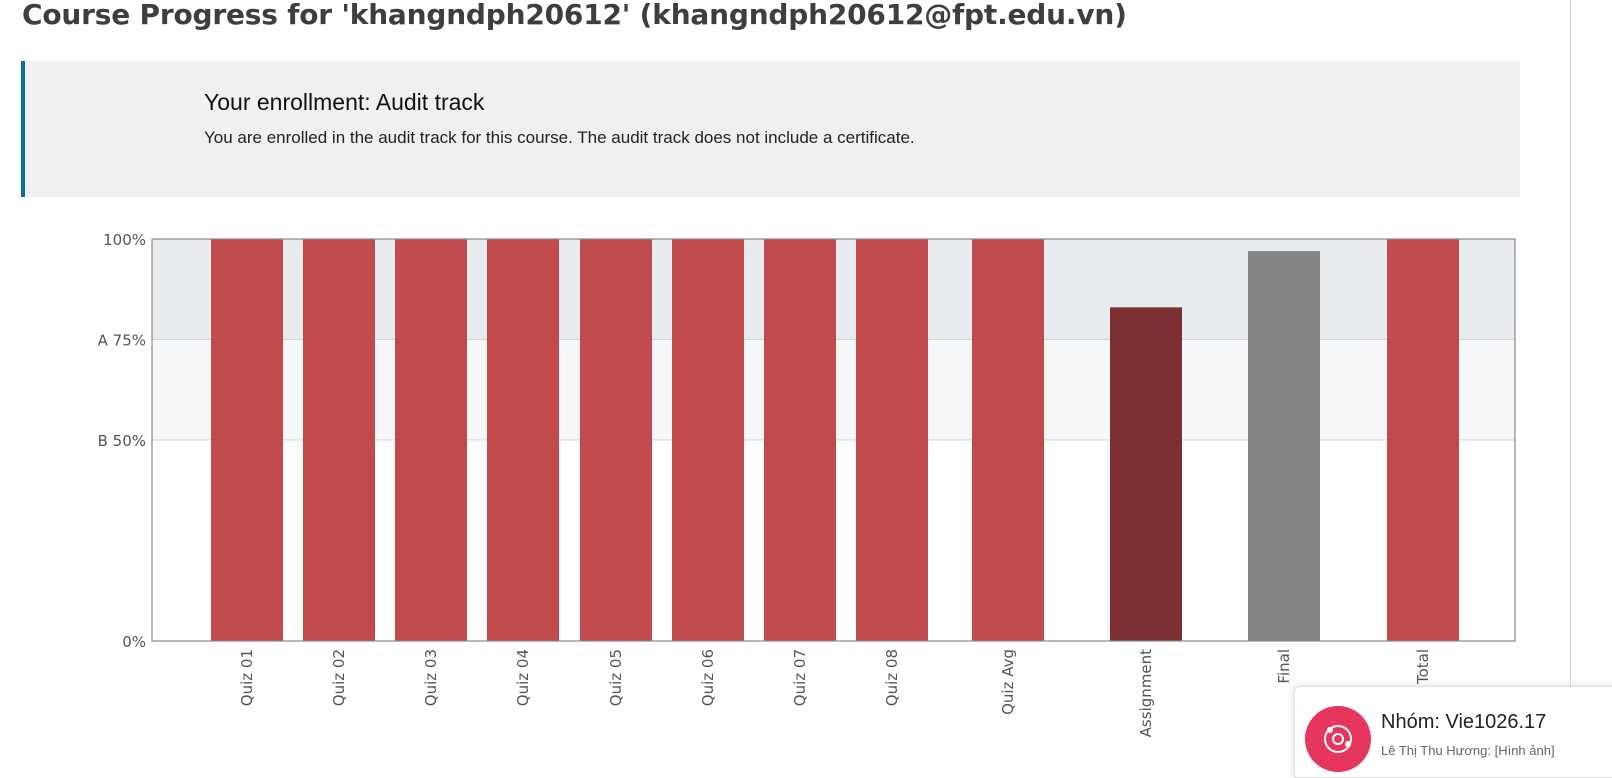 The image size is (1612, 778). Describe the element at coordinates (1468, 750) in the screenshot. I see `notification-subtitle: Lê Thị Thu Hương: [Hình ảnh]` at that location.